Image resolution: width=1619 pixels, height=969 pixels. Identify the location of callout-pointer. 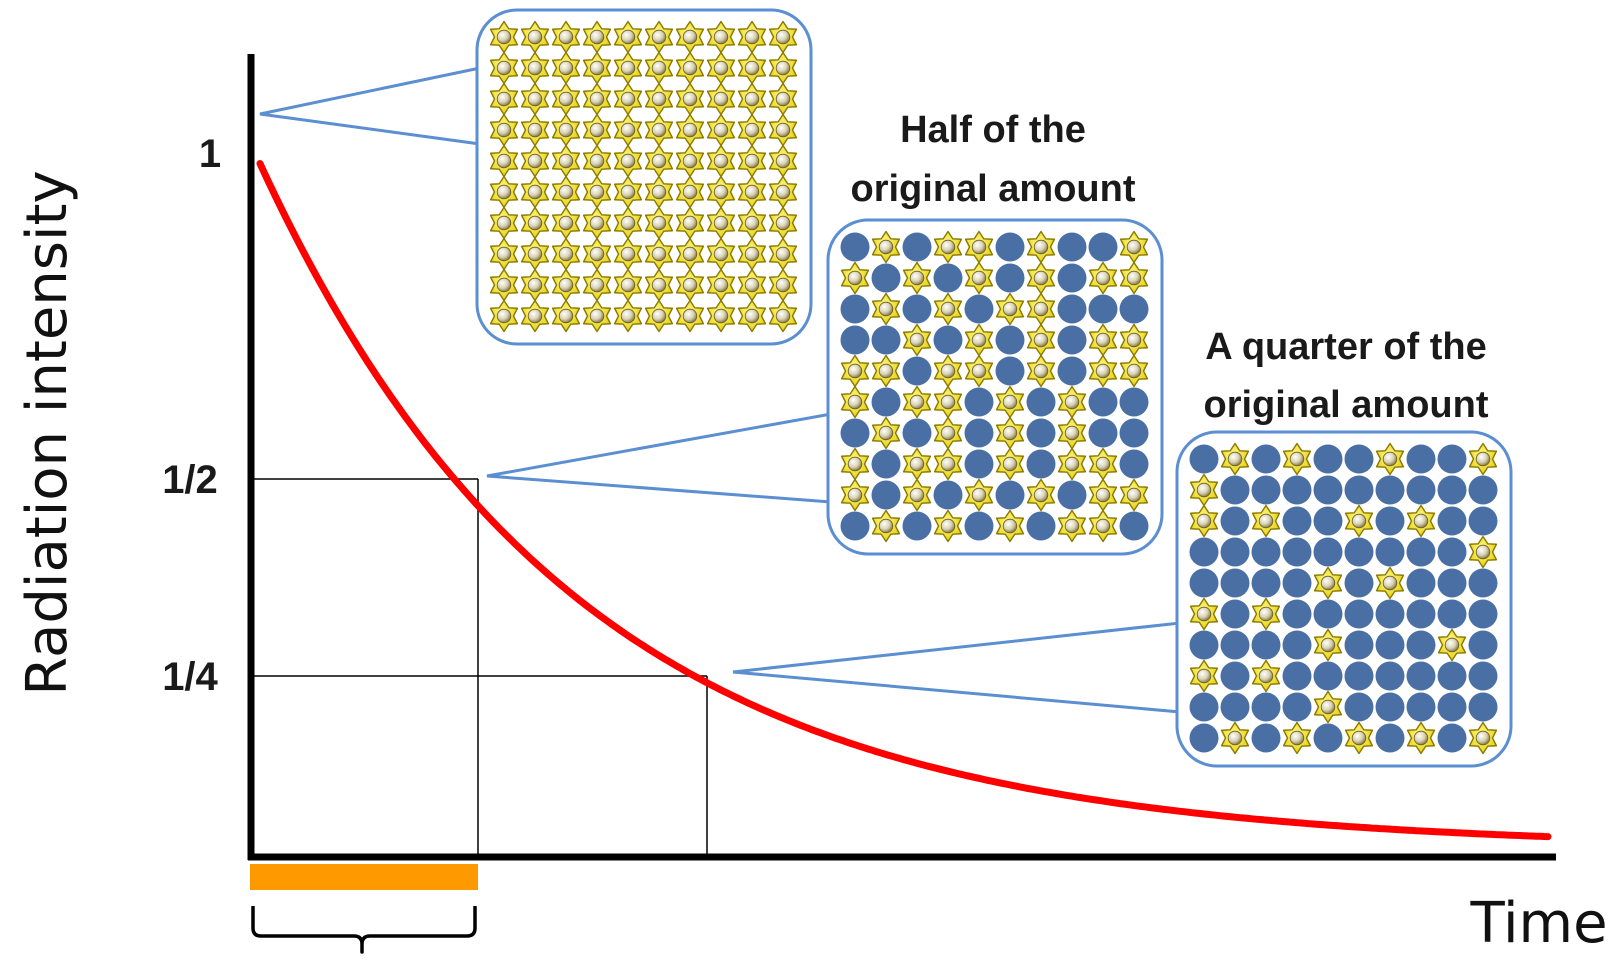
(957, 667).